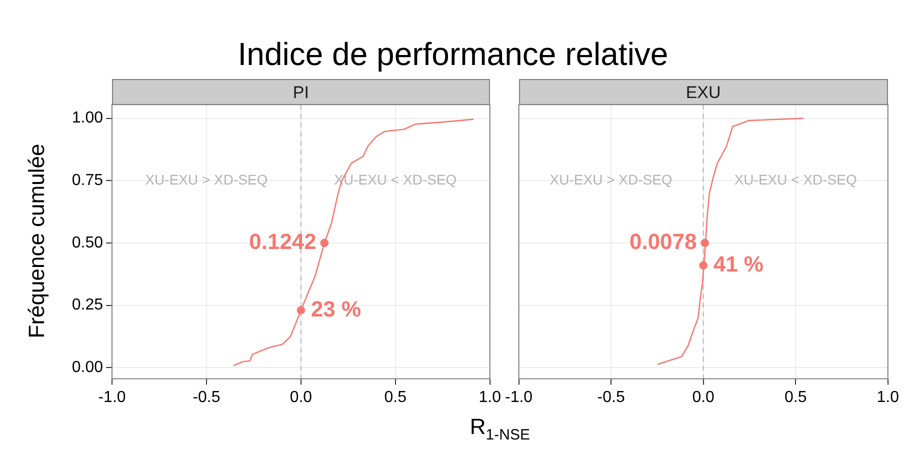 The height and width of the screenshot is (459, 906). I want to click on annotation: 0.0078, so click(663, 241).